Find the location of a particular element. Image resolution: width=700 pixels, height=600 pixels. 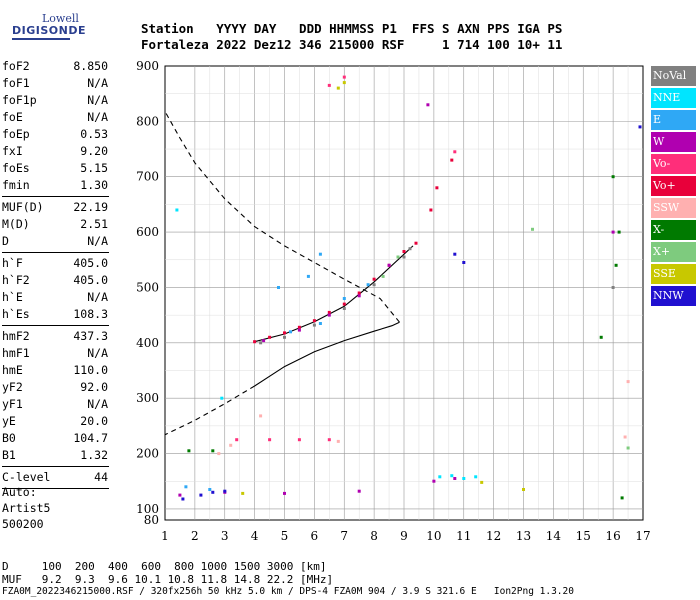

param-value: 2.51 is located at coordinates (94, 224).